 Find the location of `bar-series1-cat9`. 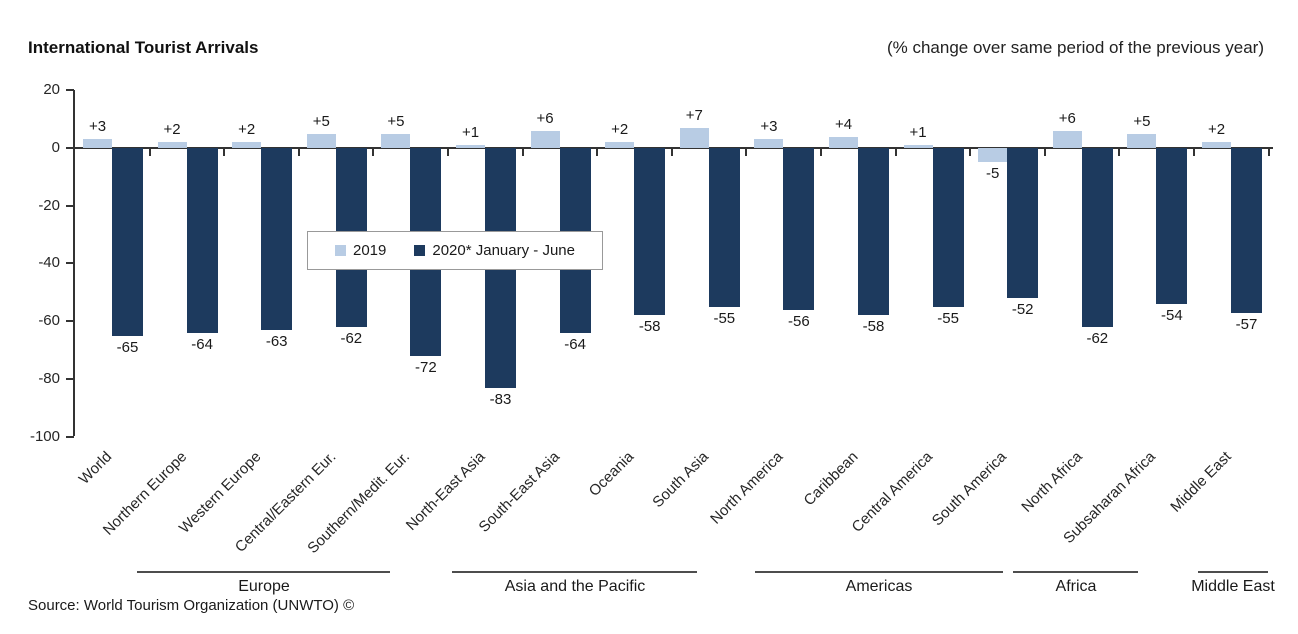

bar-series1-cat9 is located at coordinates (799, 229).